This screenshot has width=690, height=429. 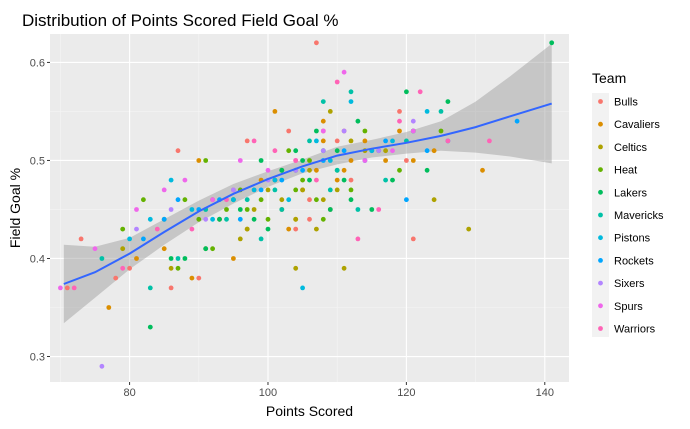 I want to click on x-tick-label: 120, so click(x=406, y=393).